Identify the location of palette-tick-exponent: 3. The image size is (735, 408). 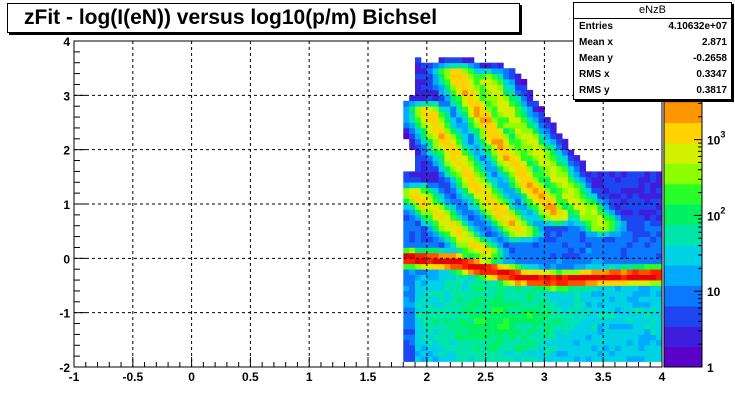
(722, 135).